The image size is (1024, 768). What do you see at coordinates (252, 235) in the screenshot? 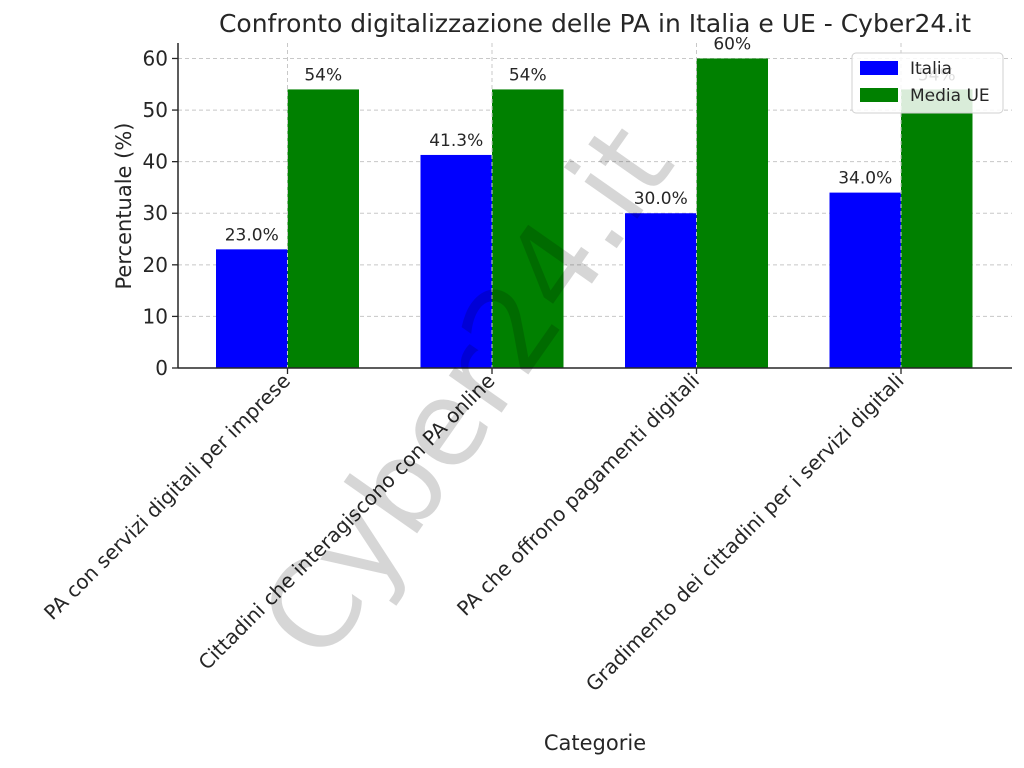
I see `data-label: 23.0%` at bounding box center [252, 235].